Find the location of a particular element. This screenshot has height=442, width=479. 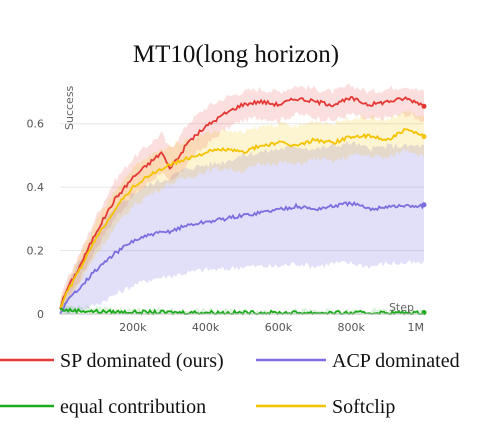

x-tick-label: 600k is located at coordinates (279, 327).